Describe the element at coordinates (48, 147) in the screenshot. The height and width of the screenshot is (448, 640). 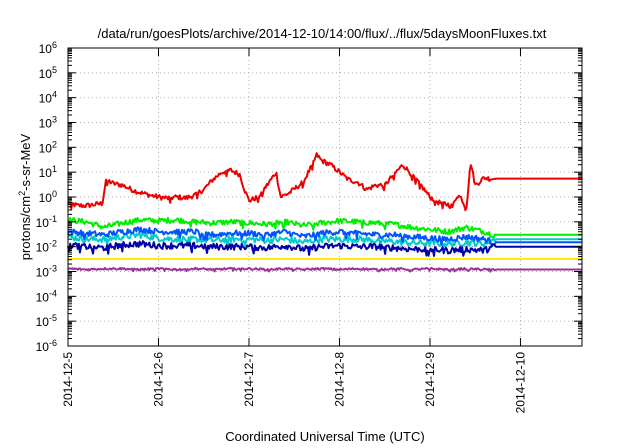
I see `y-tick-label: 10²` at that location.